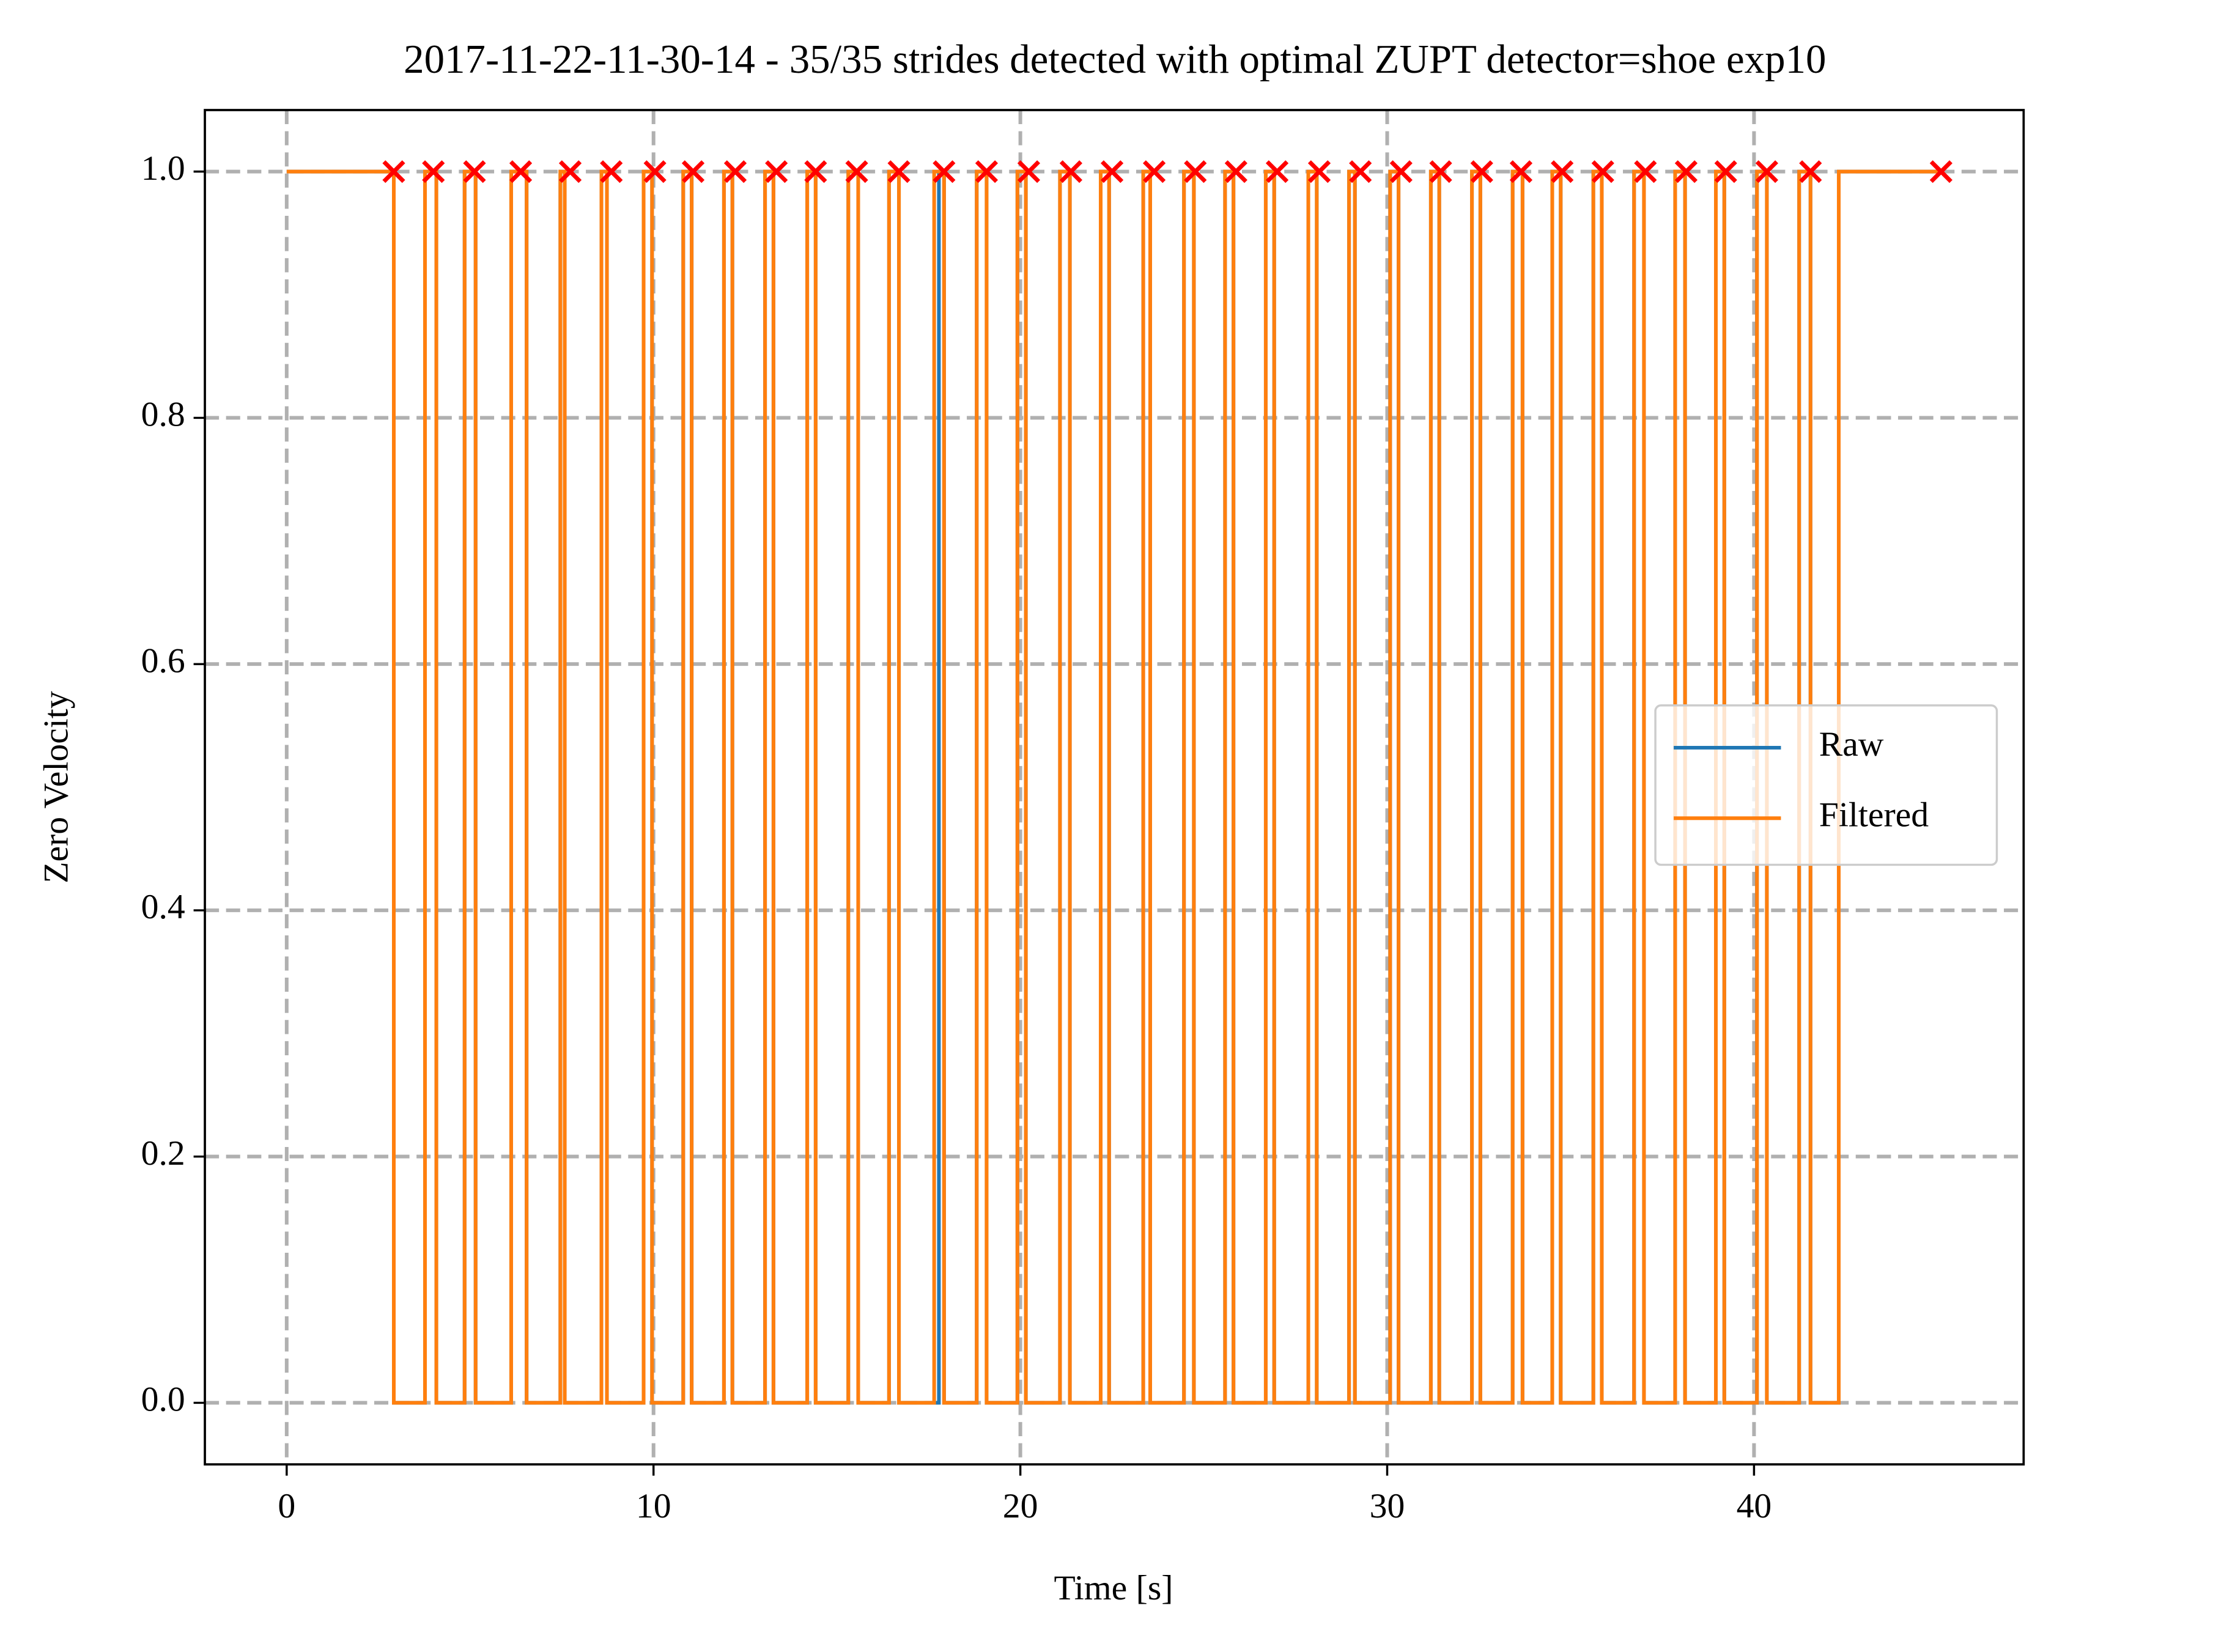  I want to click on legend: Raw Filtered, so click(1826, 785).